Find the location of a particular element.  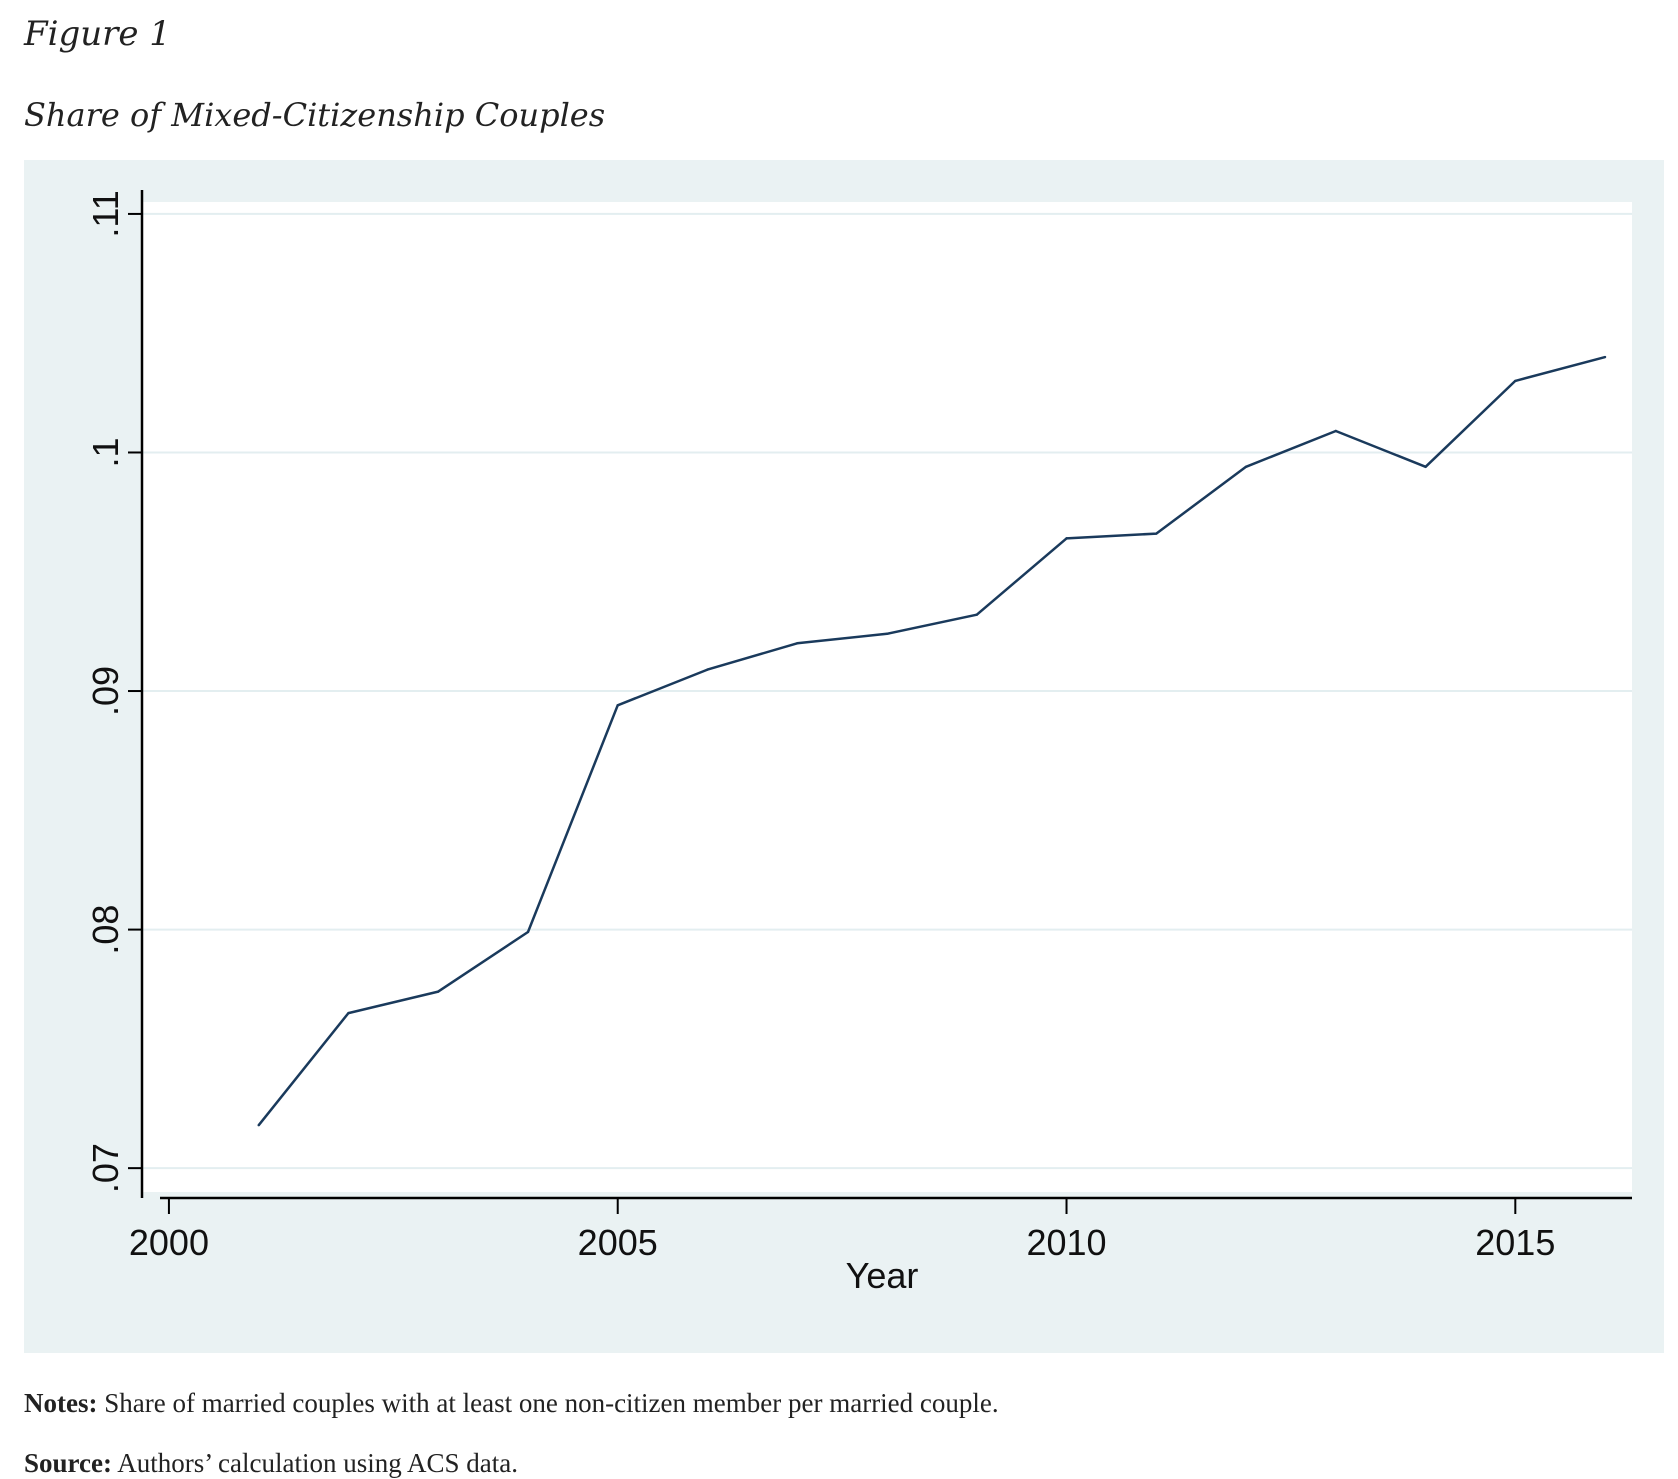

y-tick-label: .08 is located at coordinates (105, 930).